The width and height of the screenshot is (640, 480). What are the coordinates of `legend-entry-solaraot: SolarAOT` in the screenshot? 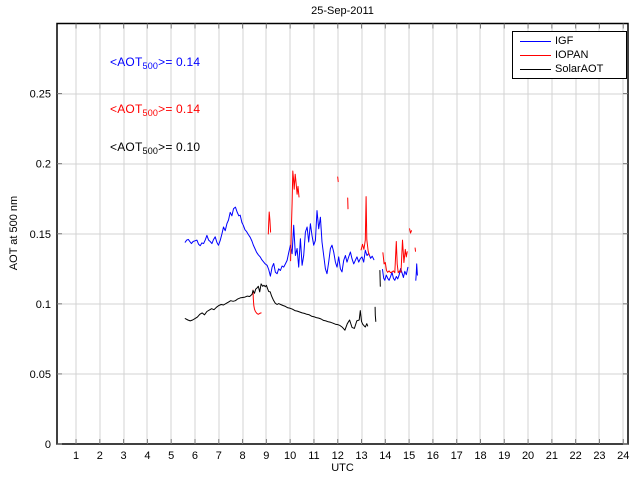 It's located at (569, 69).